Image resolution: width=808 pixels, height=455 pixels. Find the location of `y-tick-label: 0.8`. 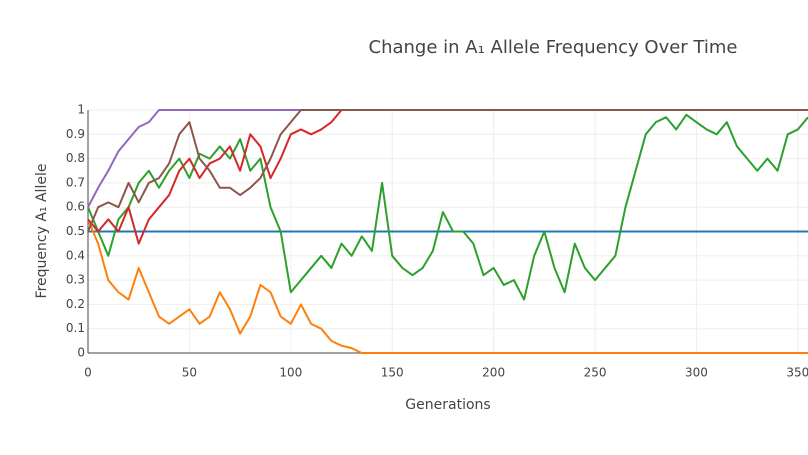

y-tick-label: 0.8 is located at coordinates (75, 158).